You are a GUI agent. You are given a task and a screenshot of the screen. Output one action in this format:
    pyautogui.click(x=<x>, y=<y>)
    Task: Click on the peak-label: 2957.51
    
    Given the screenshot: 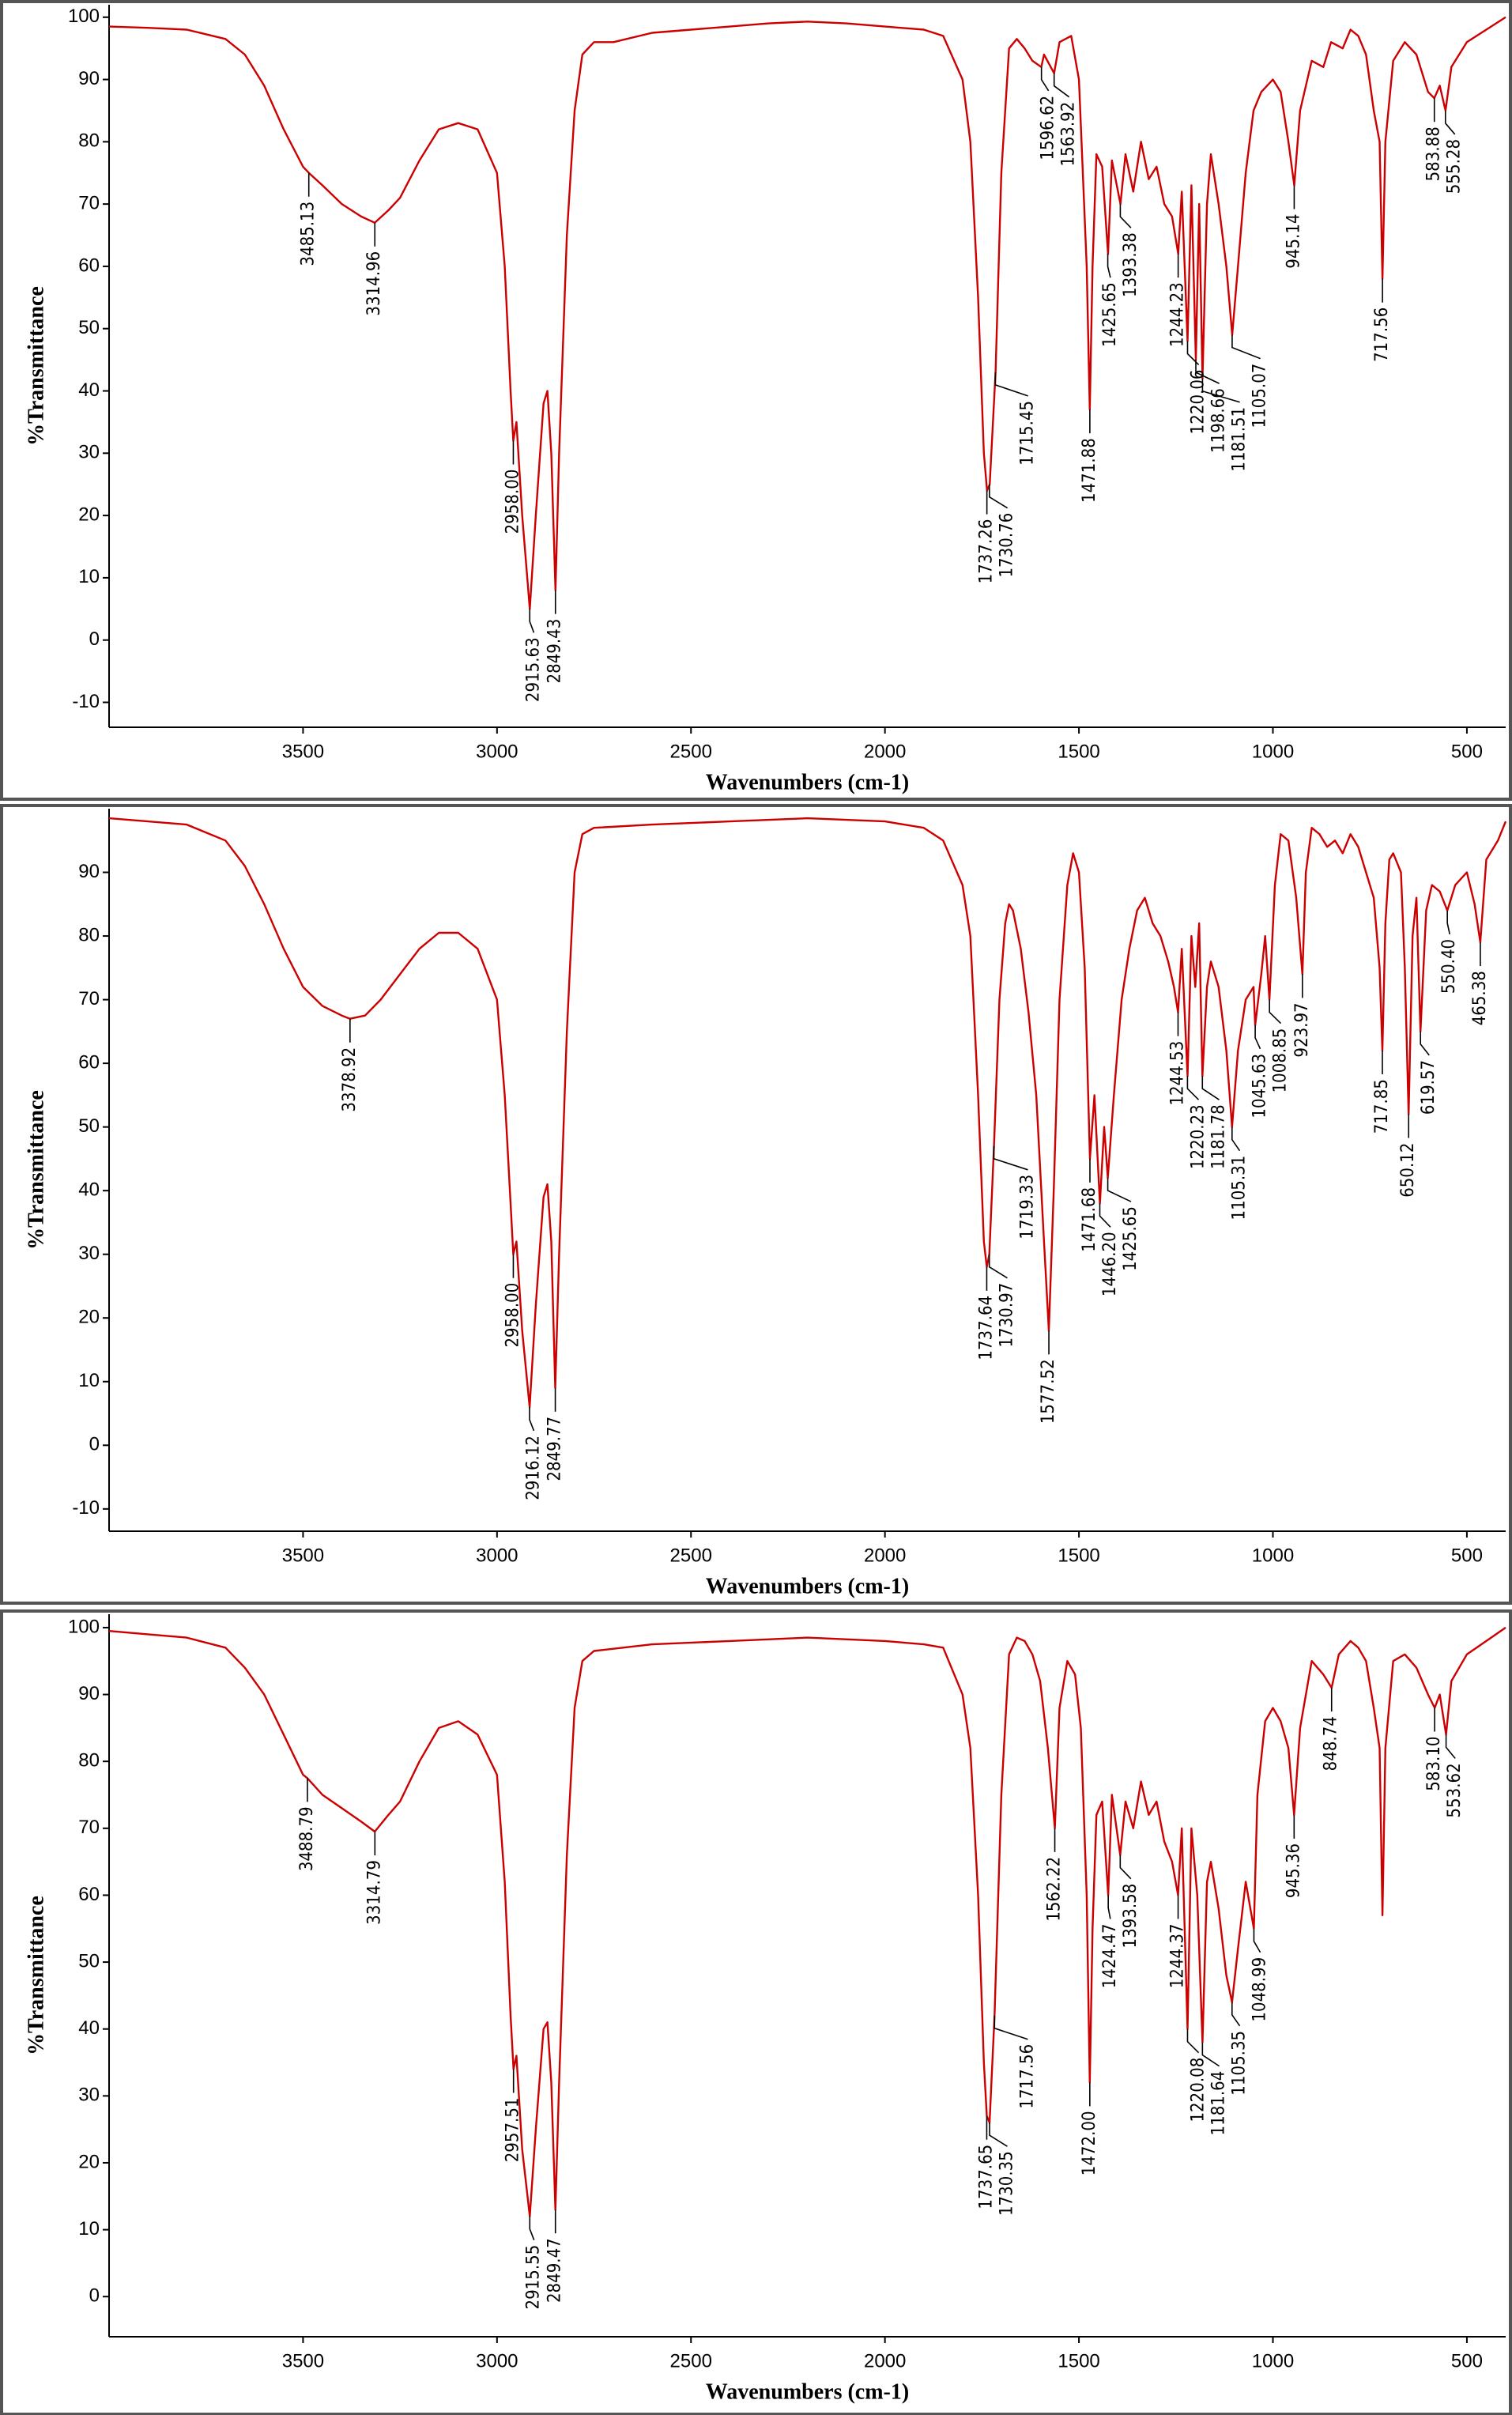 What is the action you would take?
    pyautogui.click(x=513, y=2129)
    